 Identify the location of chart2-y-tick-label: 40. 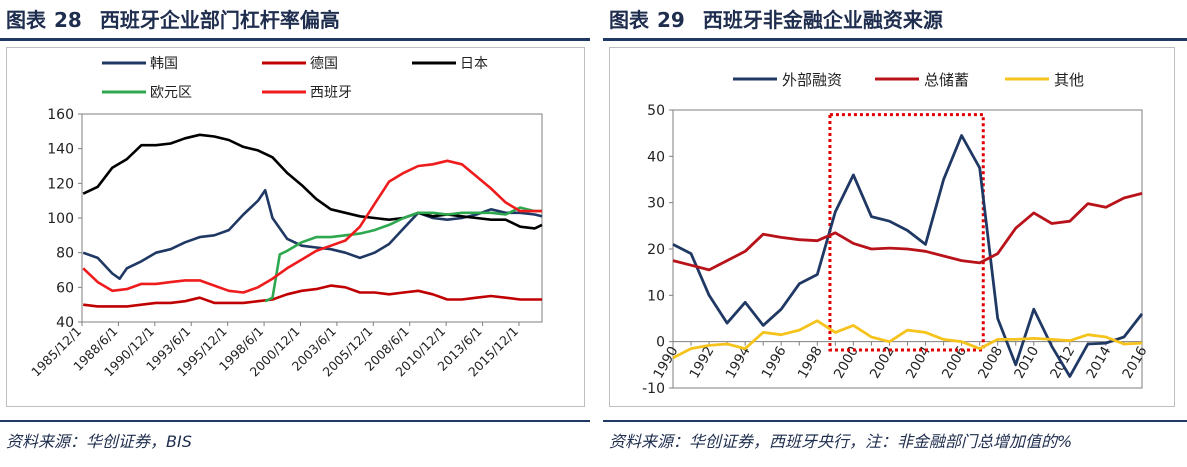
(656, 157).